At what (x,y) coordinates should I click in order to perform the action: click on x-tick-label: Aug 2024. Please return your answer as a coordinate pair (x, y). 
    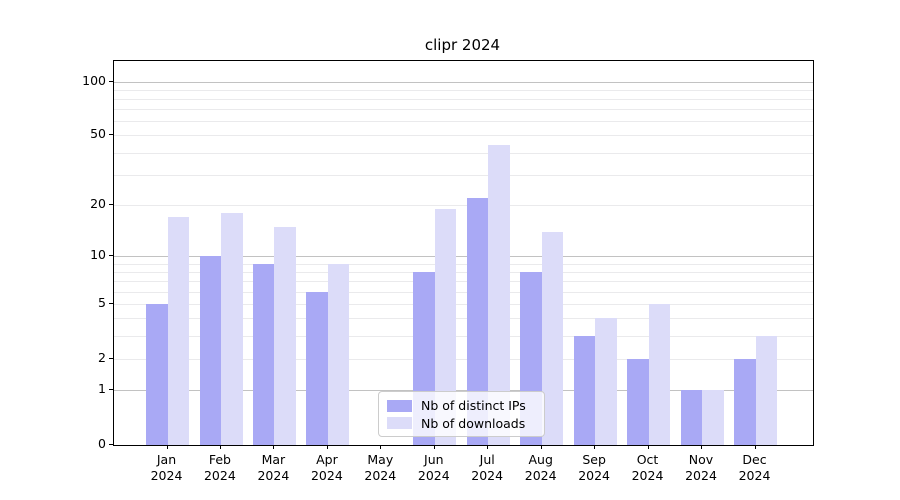
    Looking at the image, I should click on (541, 467).